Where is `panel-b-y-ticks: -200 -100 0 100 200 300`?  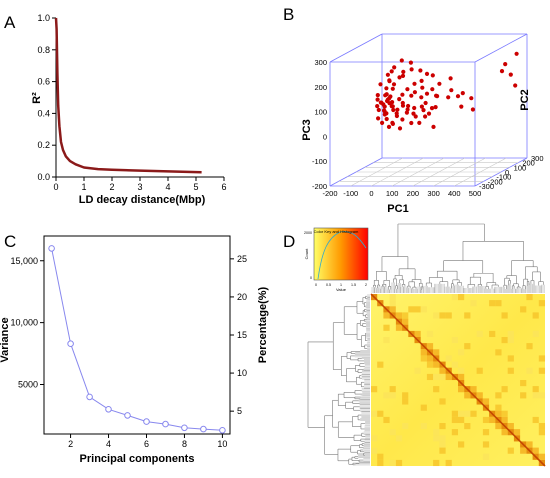 panel-b-y-ticks: -200 -100 0 100 200 300 is located at coordinates (319, 124).